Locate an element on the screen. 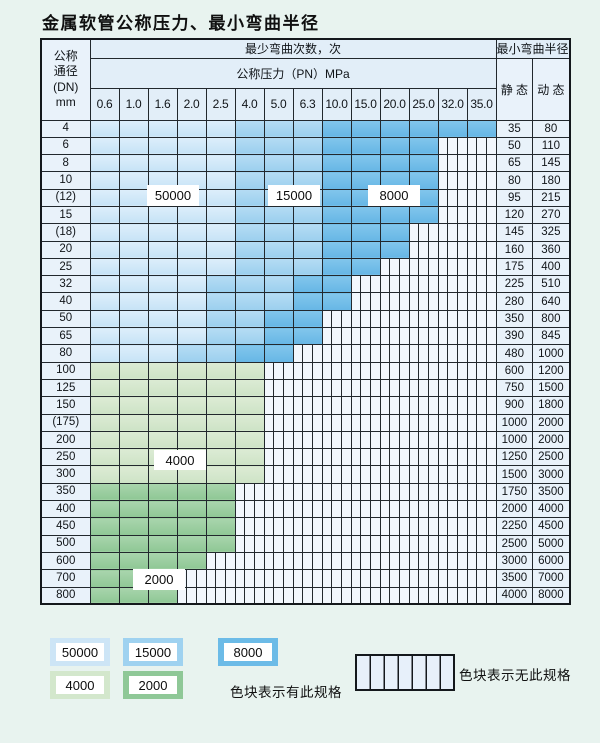 This screenshot has width=600, height=743. dn-label: 600 is located at coordinates (65, 561).